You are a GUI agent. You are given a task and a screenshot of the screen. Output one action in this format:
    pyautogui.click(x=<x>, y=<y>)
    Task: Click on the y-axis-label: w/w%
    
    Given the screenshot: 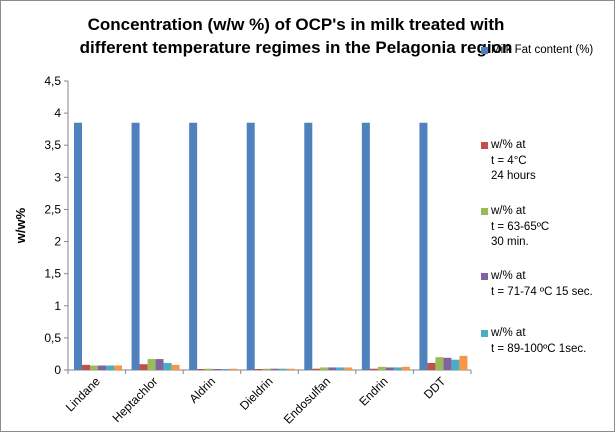 What is the action you would take?
    pyautogui.click(x=20, y=225)
    